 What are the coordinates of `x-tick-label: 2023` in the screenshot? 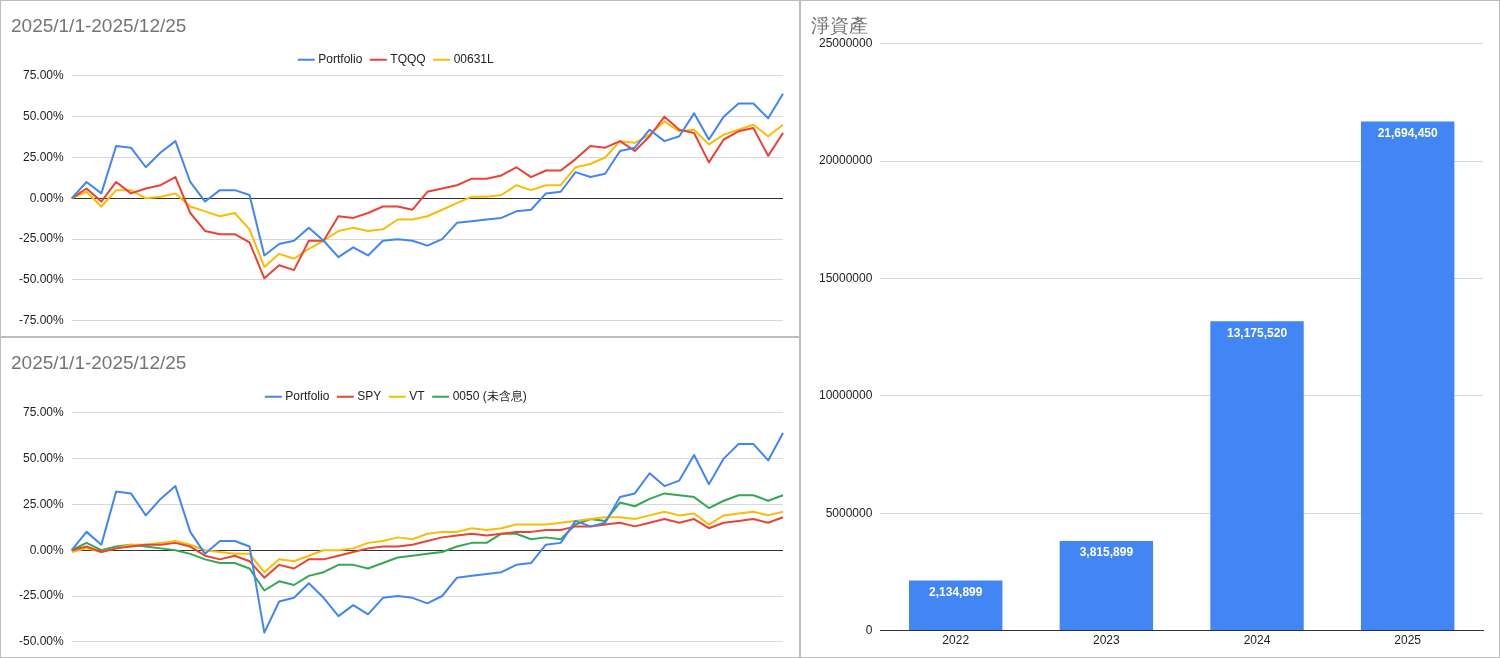 It's located at (1107, 640).